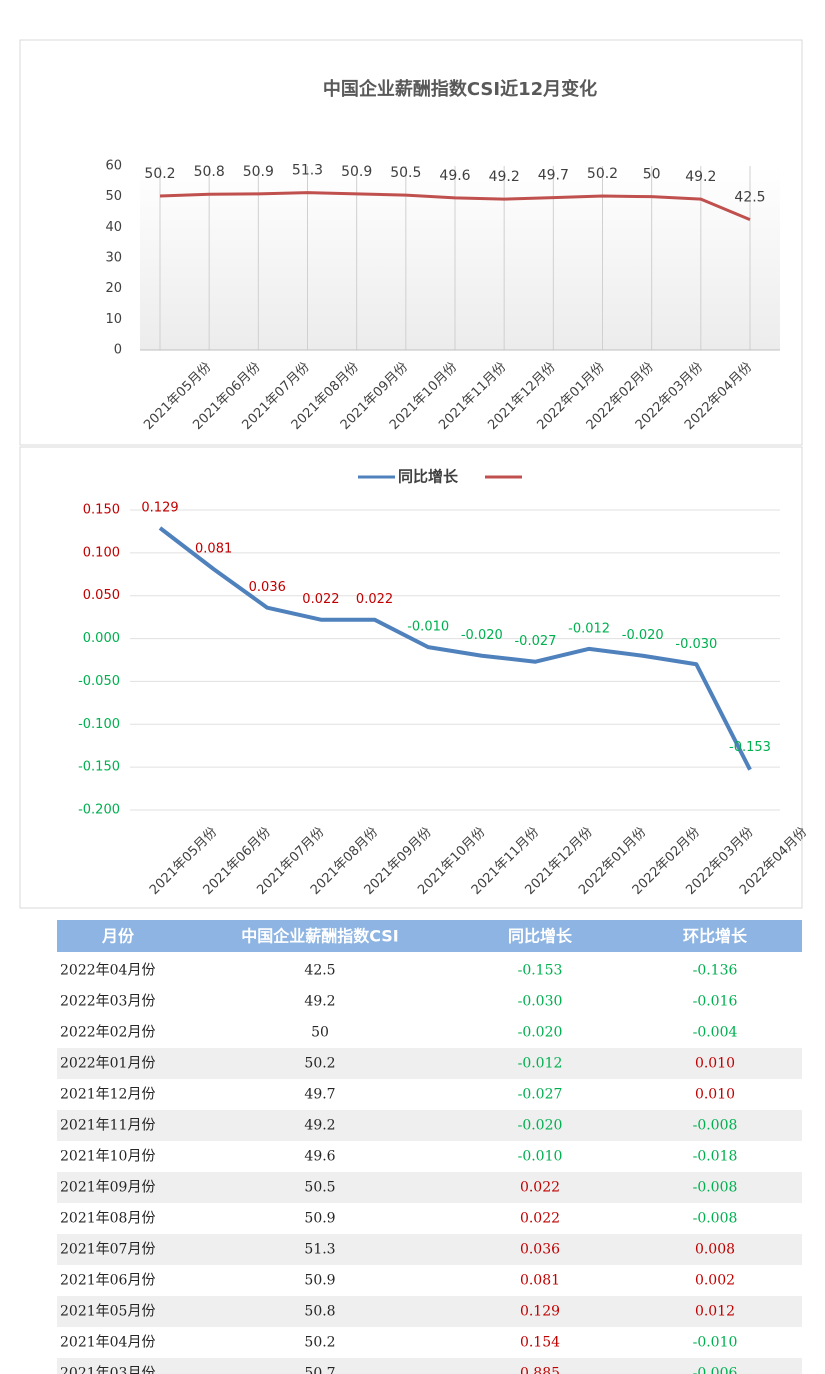  I want to click on y-tick-label: 30, so click(113, 258).